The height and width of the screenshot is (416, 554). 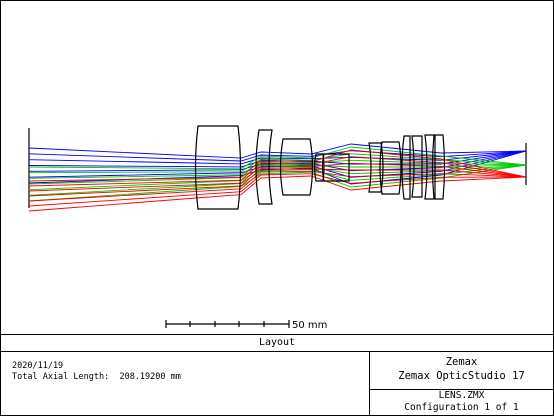 I want to click on scale-bar, so click(x=227, y=324).